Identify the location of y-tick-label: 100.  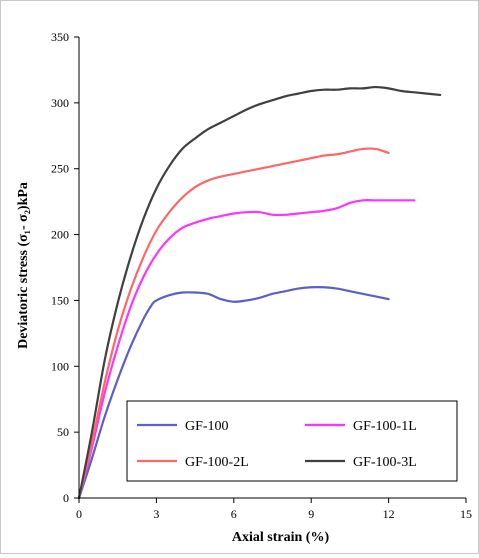
(60, 366).